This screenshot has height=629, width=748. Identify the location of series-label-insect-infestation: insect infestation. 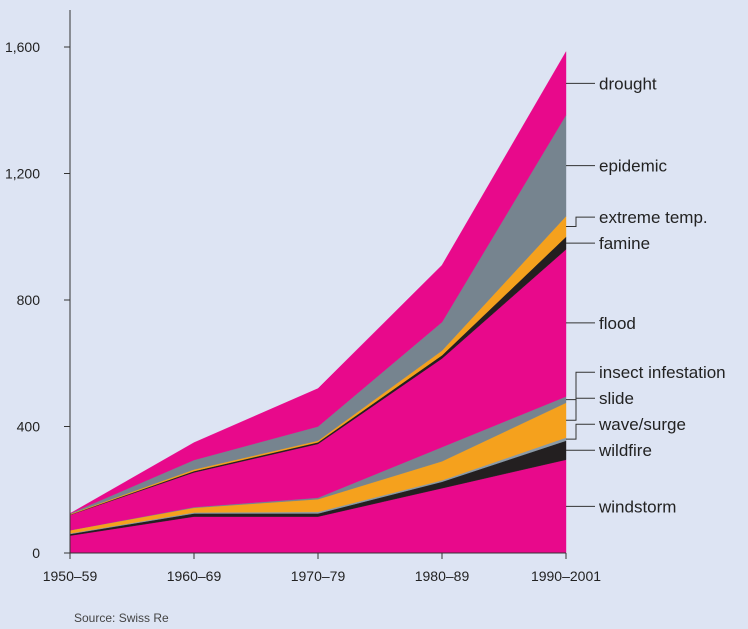
(662, 372).